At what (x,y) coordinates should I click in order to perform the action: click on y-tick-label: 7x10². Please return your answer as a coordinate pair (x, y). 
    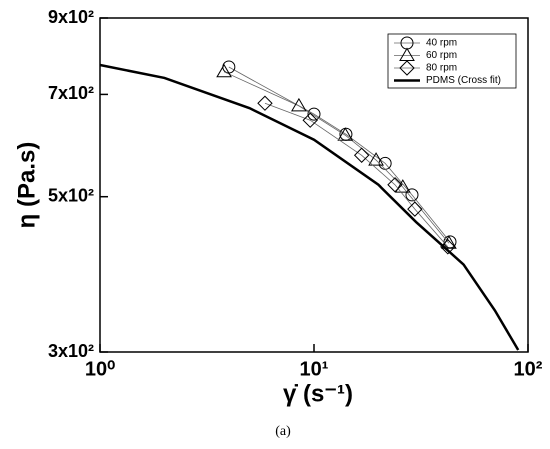
    Looking at the image, I should click on (71, 93).